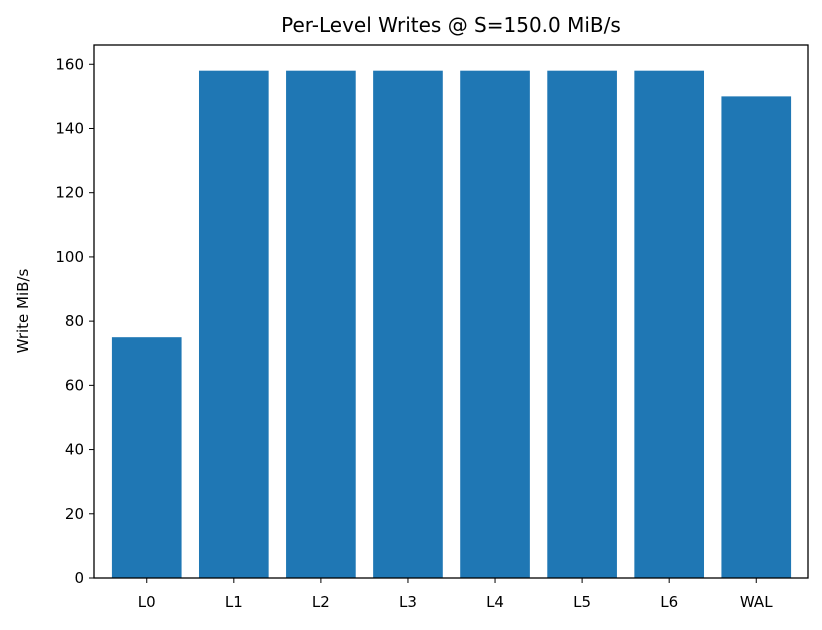 The height and width of the screenshot is (630, 822). What do you see at coordinates (495, 324) in the screenshot?
I see `bar-l4` at bounding box center [495, 324].